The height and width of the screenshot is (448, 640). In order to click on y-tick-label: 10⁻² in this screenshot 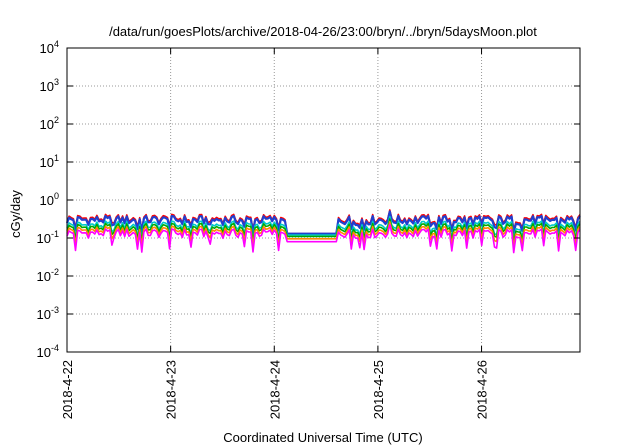, I will do `click(48, 275)`.